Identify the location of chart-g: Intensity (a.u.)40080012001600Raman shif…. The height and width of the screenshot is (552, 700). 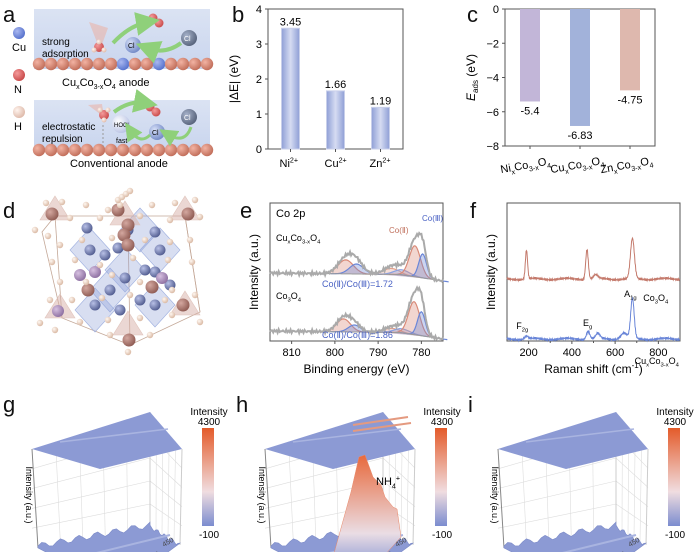
(126, 479).